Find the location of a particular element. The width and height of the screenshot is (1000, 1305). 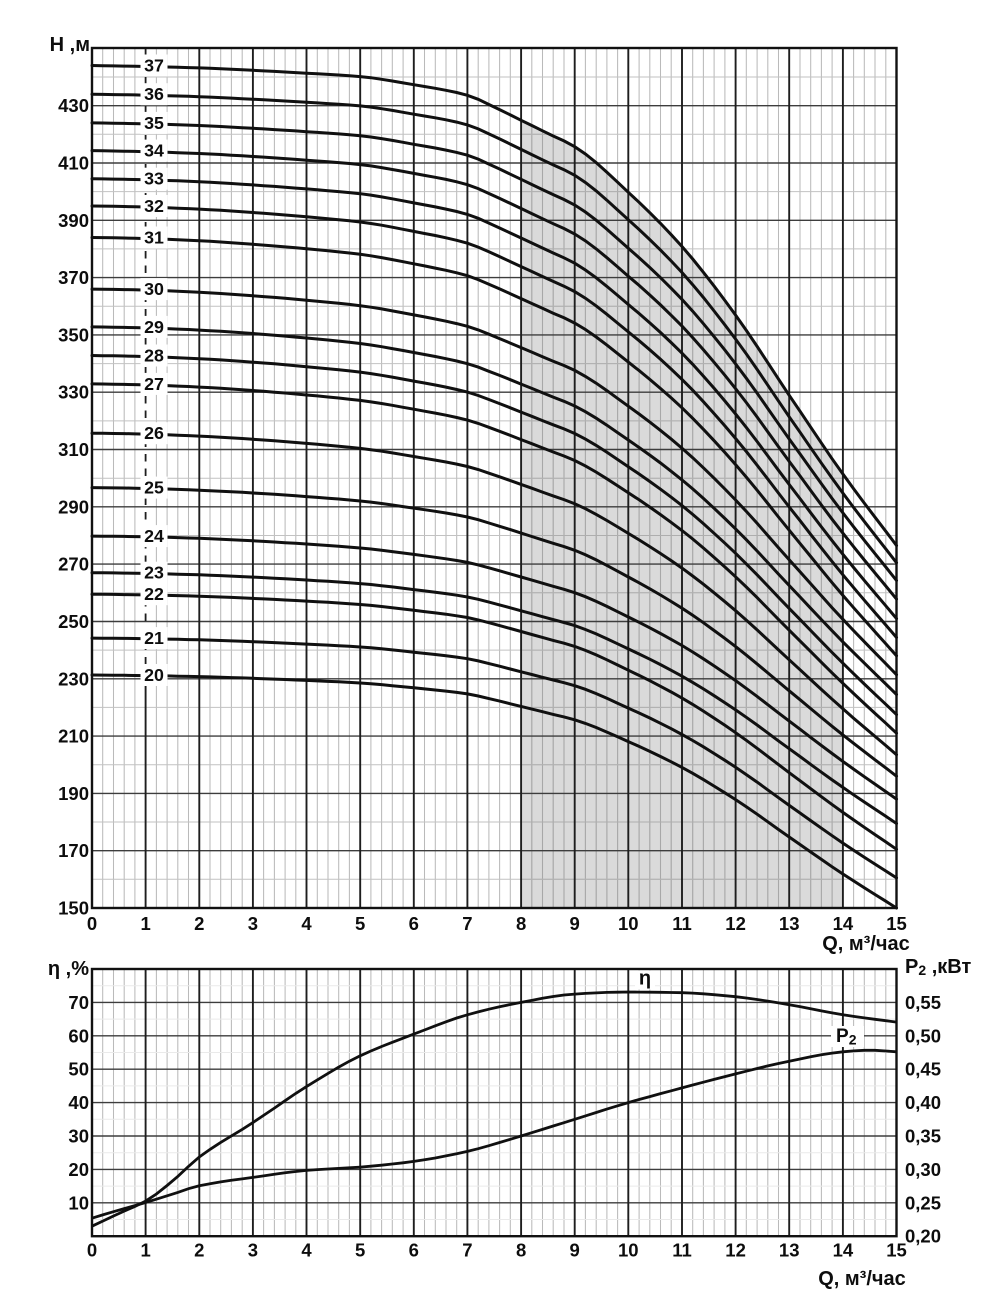

svg-text: 70 is located at coordinates (78, 1002).